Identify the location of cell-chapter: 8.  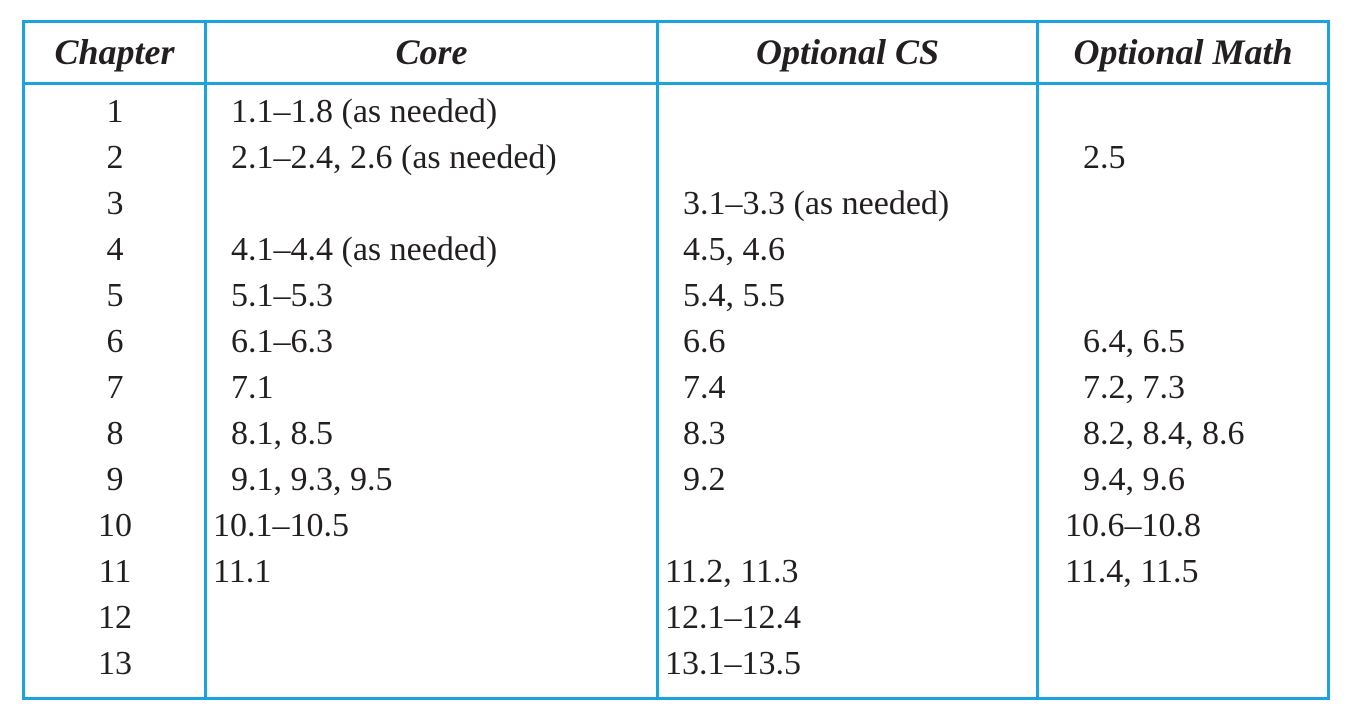
(115, 433).